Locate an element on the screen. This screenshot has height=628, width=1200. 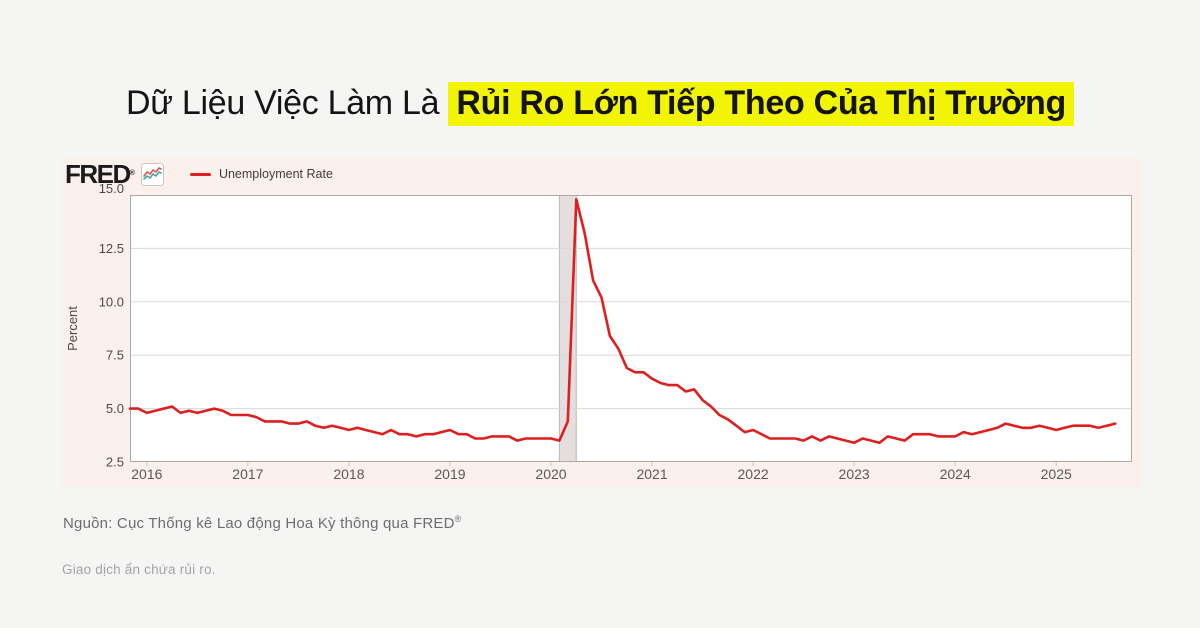
x-tick-label: 2022 is located at coordinates (753, 474).